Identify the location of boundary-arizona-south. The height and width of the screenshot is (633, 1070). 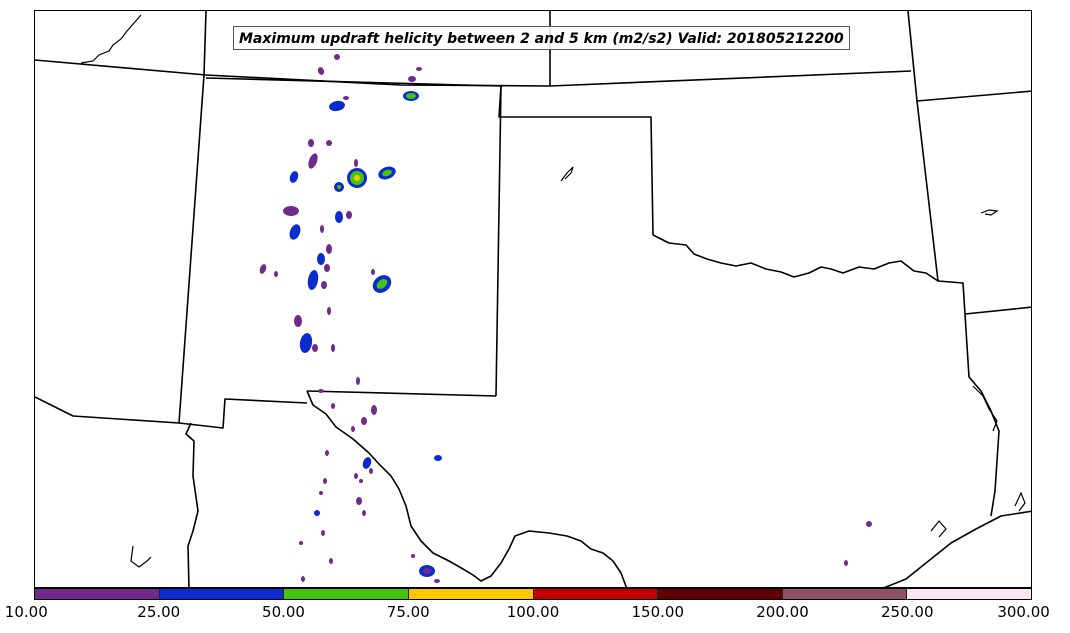
(171, 412).